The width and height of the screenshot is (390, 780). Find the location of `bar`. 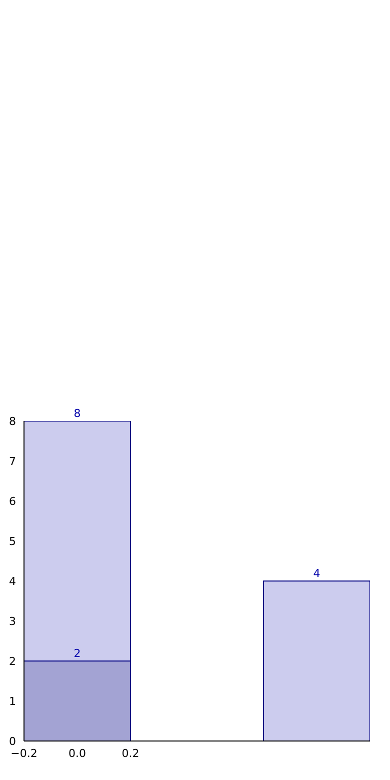

bar is located at coordinates (316, 660).